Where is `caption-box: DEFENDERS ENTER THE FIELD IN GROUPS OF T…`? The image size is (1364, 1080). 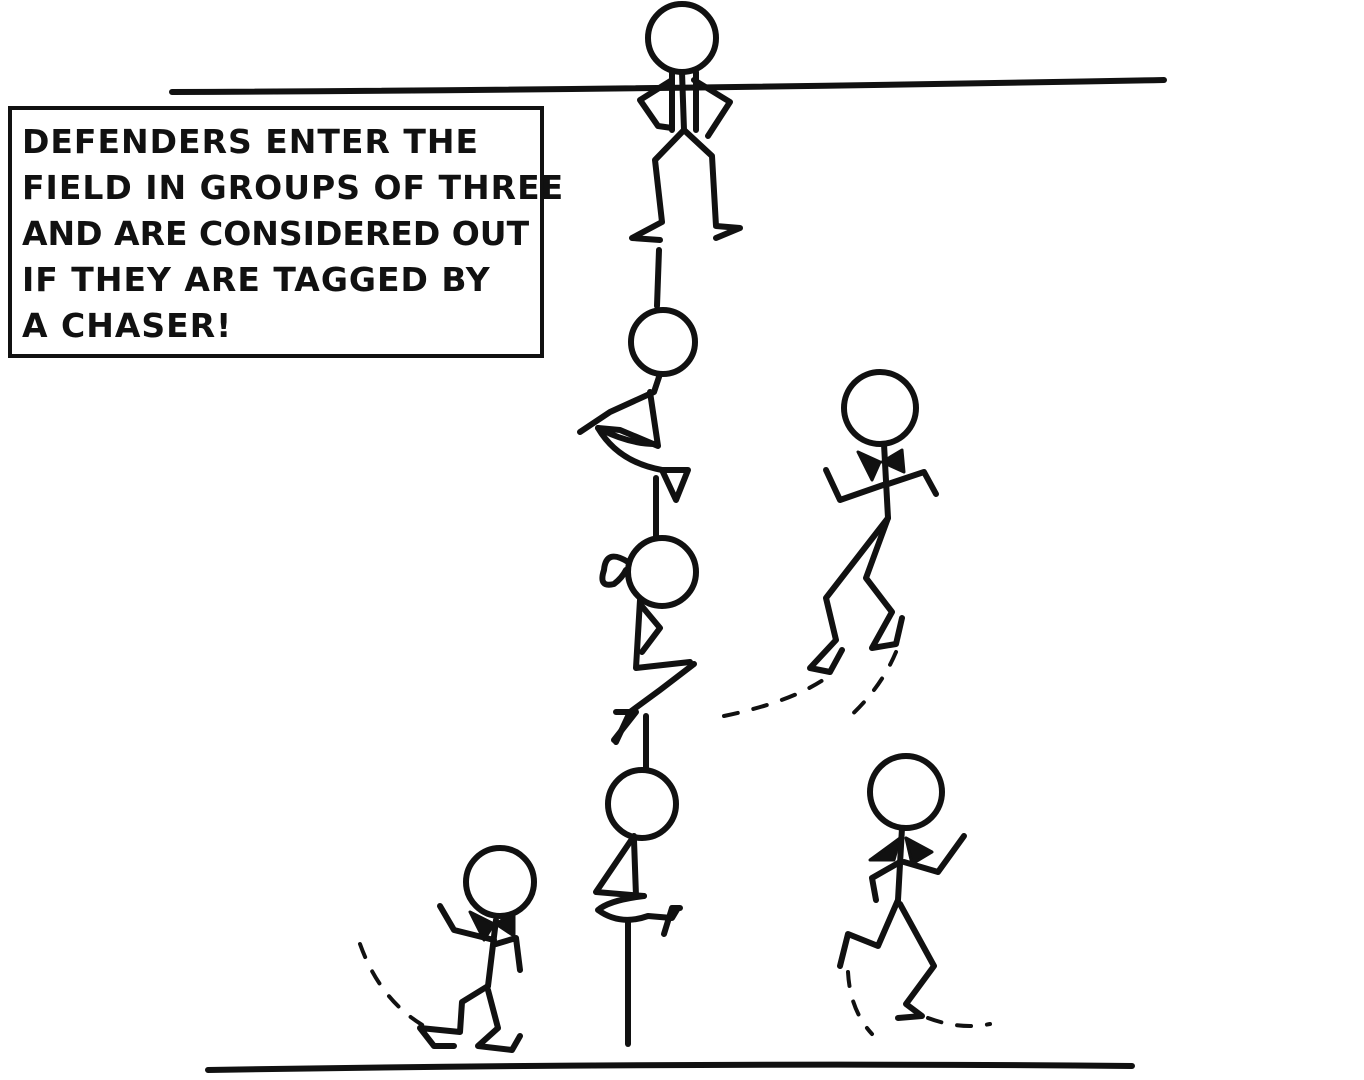
caption-box: DEFENDERS ENTER THE FIELD IN GROUPS OF T… is located at coordinates (285, 232).